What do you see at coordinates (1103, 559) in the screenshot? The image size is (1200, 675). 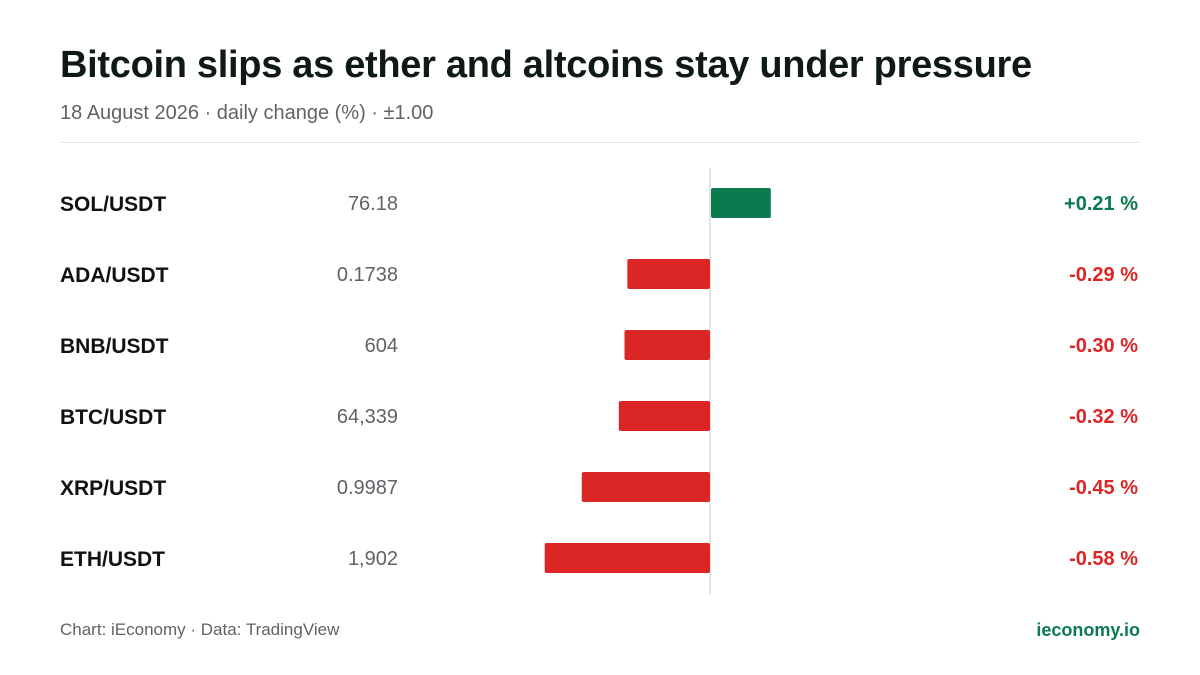 I see `change-value-label: -0.58 %` at bounding box center [1103, 559].